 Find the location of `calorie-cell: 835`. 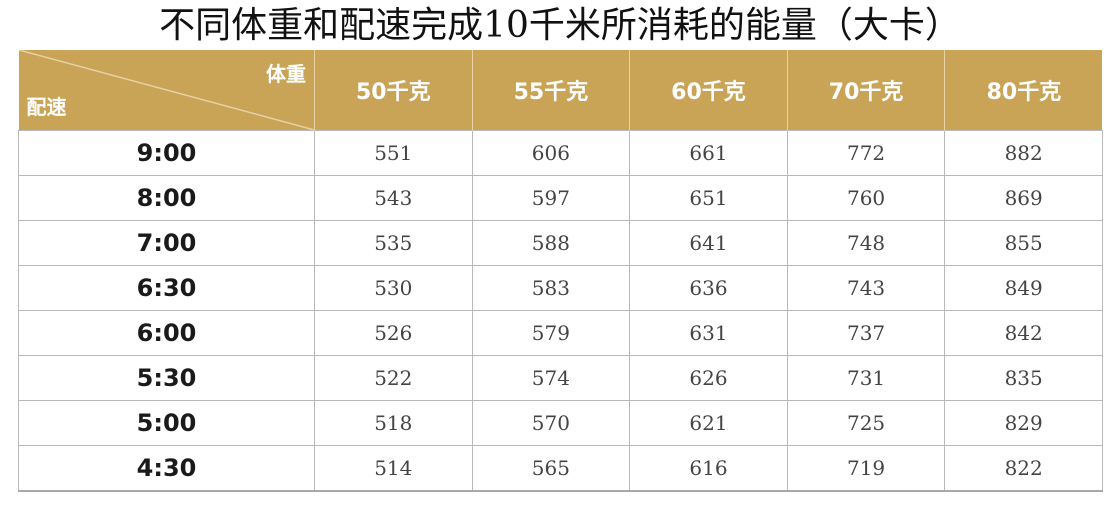

calorie-cell: 835 is located at coordinates (1023, 378).